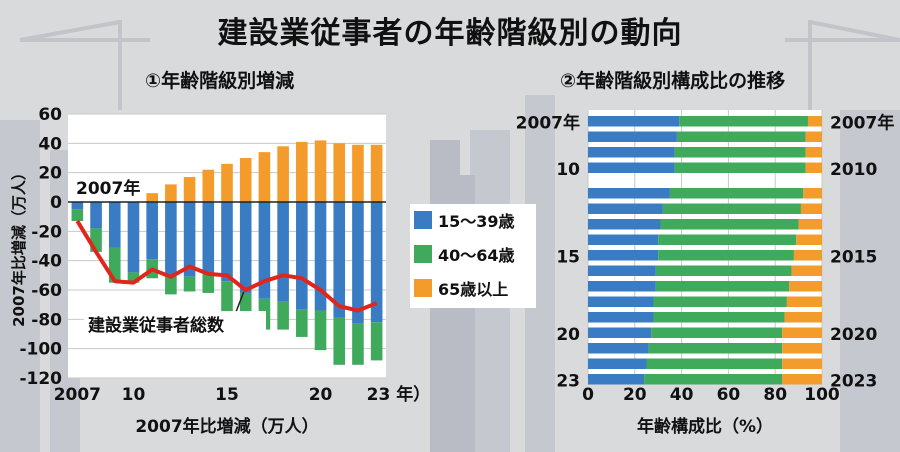 Image resolution: width=900 pixels, height=452 pixels. Describe the element at coordinates (775, 395) in the screenshot. I see `chart2-xtick-label: 80` at that location.